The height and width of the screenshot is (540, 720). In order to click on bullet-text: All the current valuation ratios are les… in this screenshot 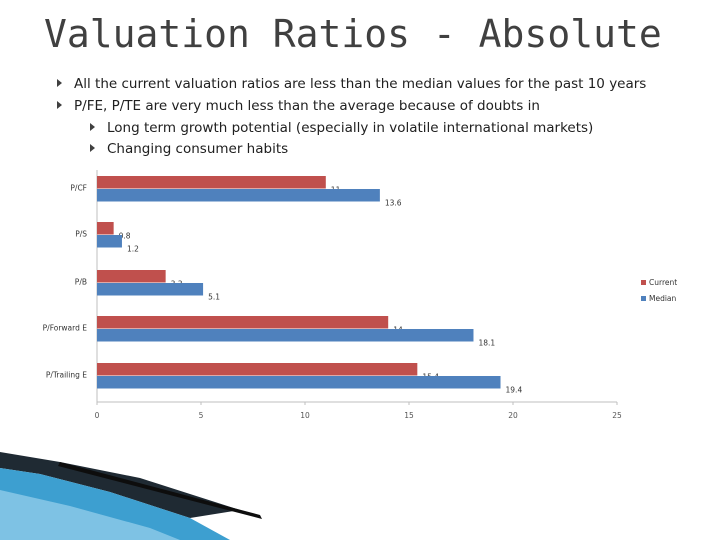, I will do `click(360, 84)`.